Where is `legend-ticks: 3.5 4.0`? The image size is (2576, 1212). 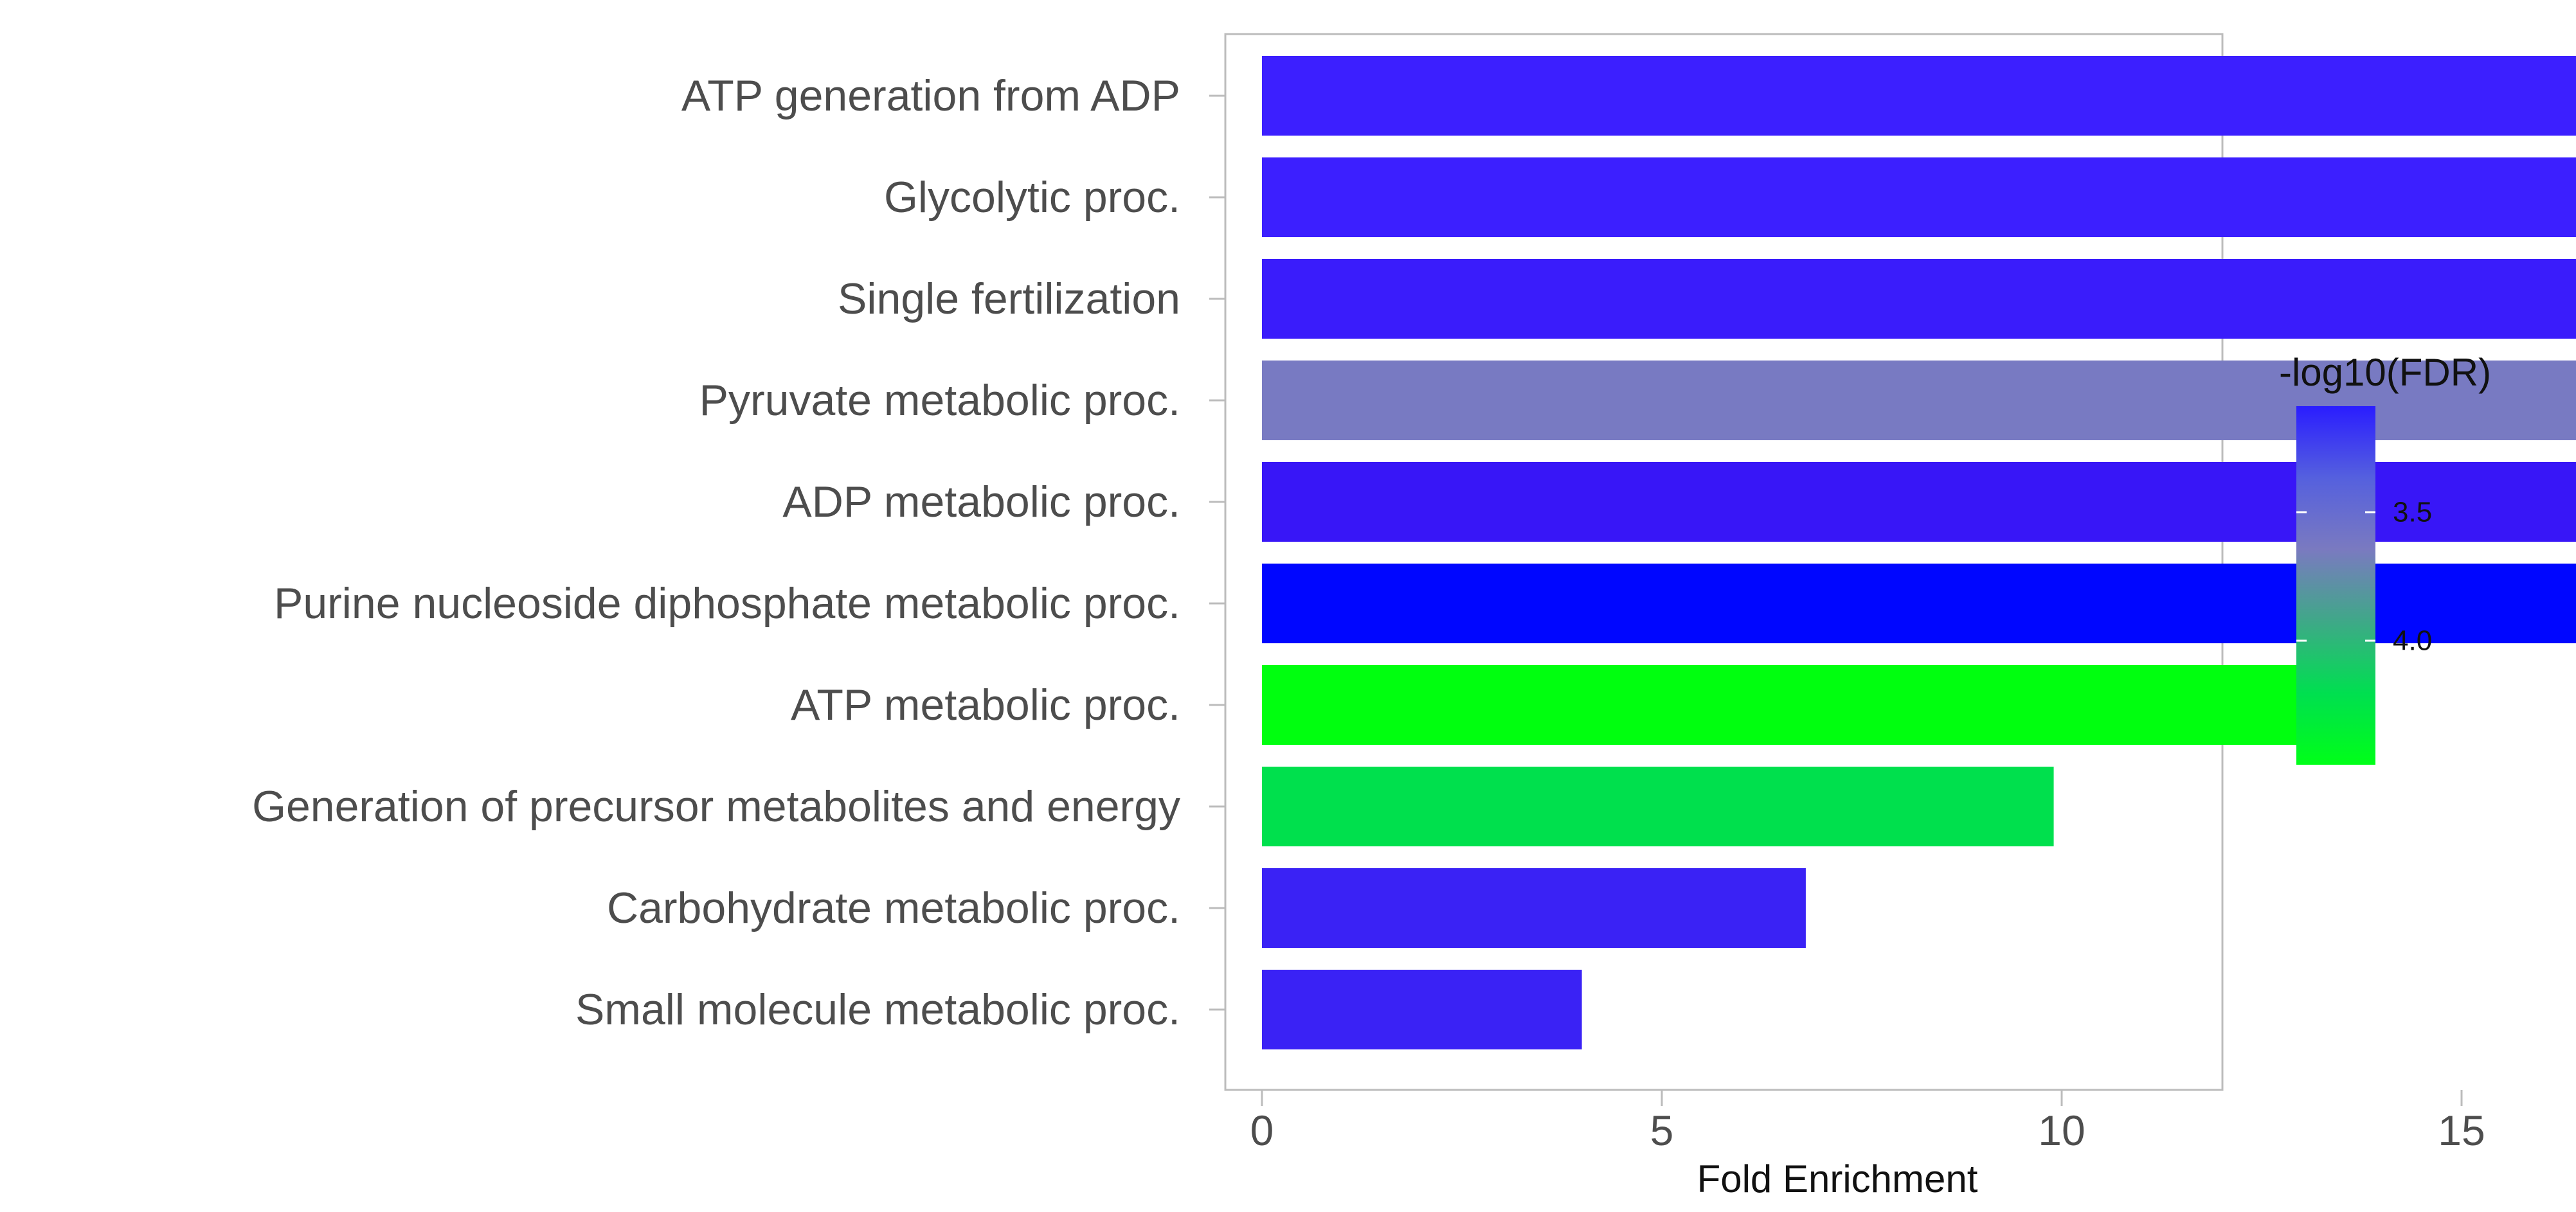
legend-ticks: 3.5 4.0 is located at coordinates (2364, 577).